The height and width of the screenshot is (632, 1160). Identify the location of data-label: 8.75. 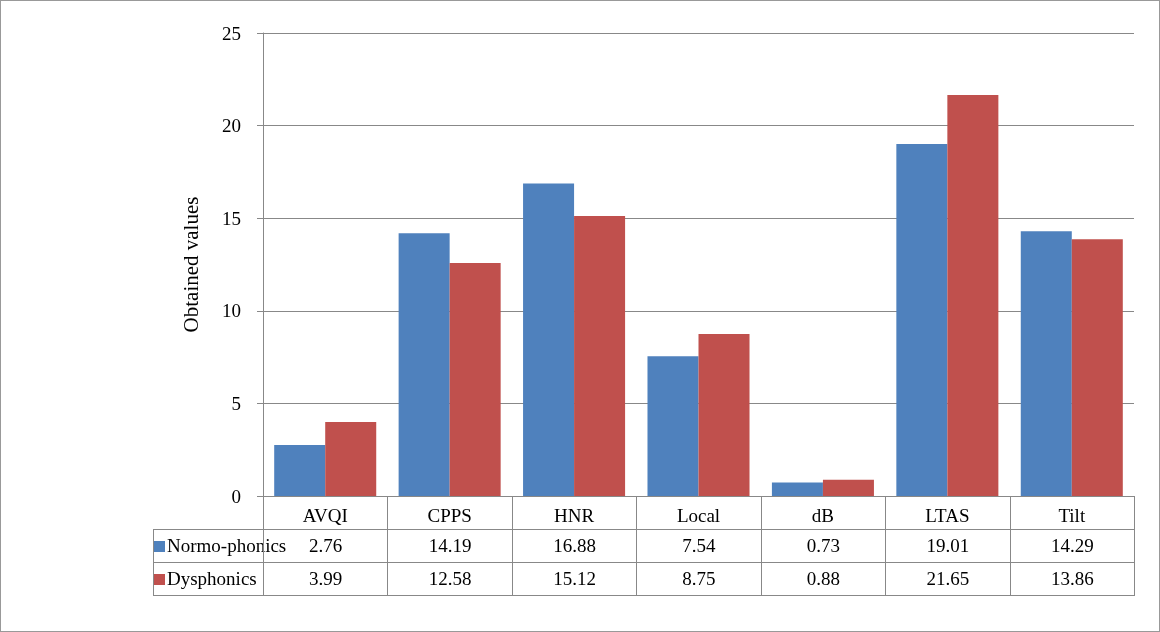
(699, 579).